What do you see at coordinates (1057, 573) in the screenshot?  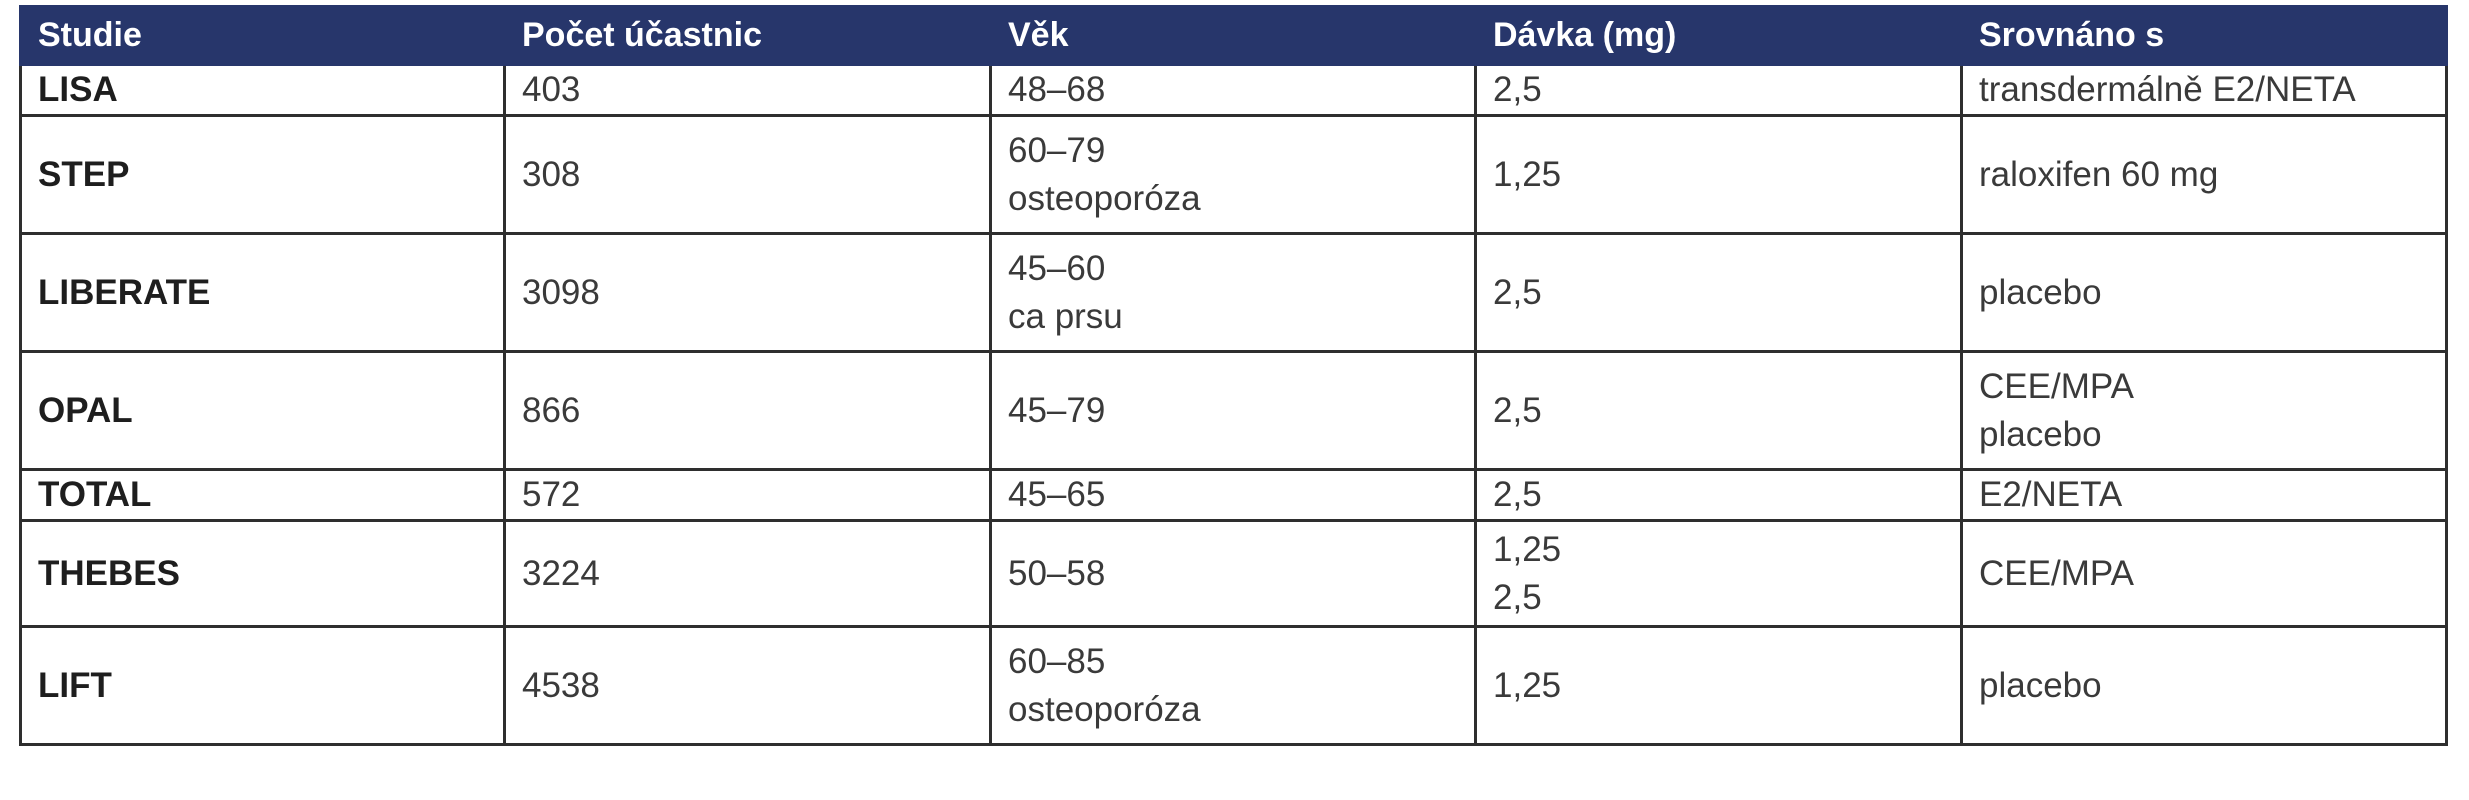 I see `cell-line: 50–58` at bounding box center [1057, 573].